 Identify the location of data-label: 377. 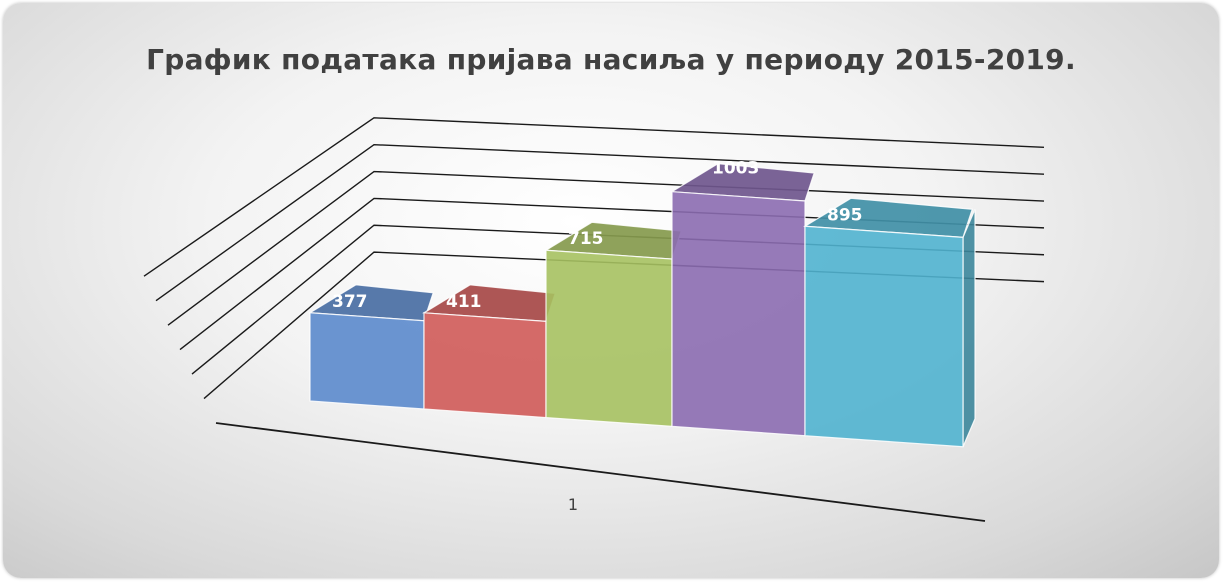
(350, 302).